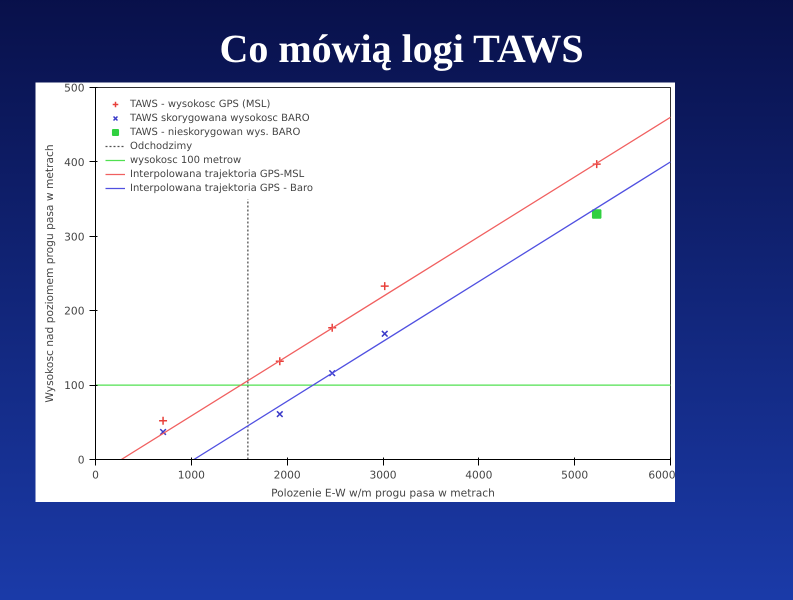 The height and width of the screenshot is (600, 793). I want to click on x-tick-label: 0, so click(96, 475).